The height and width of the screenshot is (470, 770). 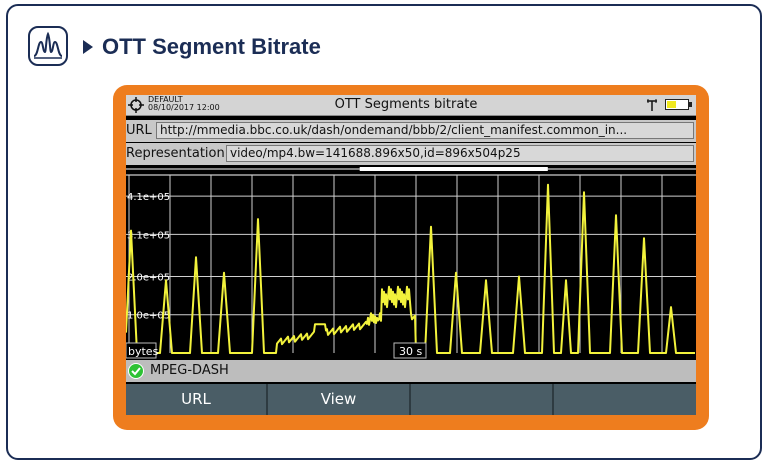 What do you see at coordinates (690, 104) in the screenshot?
I see `battery-tip` at bounding box center [690, 104].